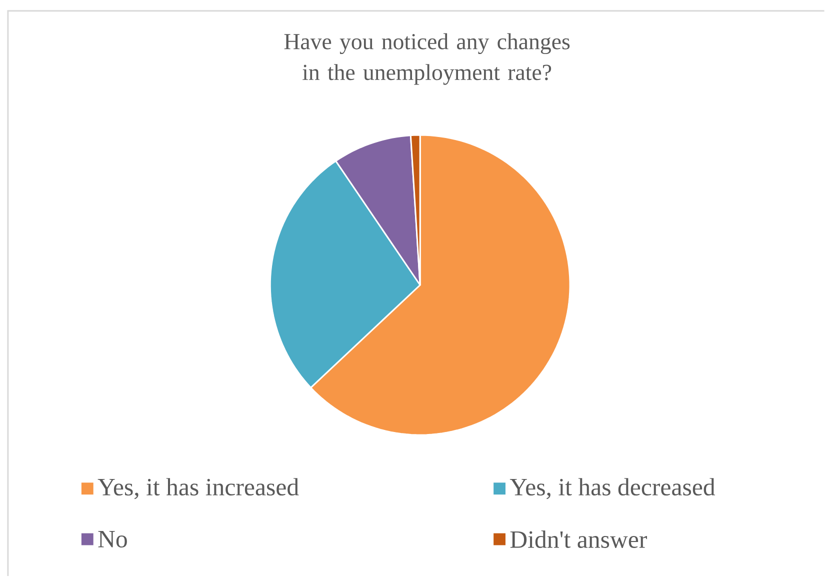 The height and width of the screenshot is (577, 825). Describe the element at coordinates (578, 539) in the screenshot. I see `legend-label: Didn't answer` at that location.